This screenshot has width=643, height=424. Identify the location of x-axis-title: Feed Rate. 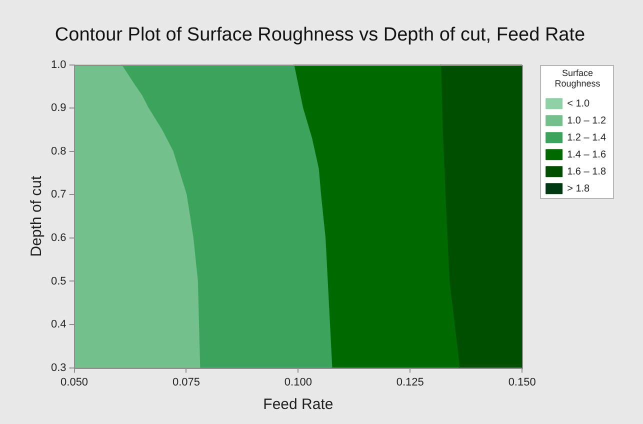
(298, 405).